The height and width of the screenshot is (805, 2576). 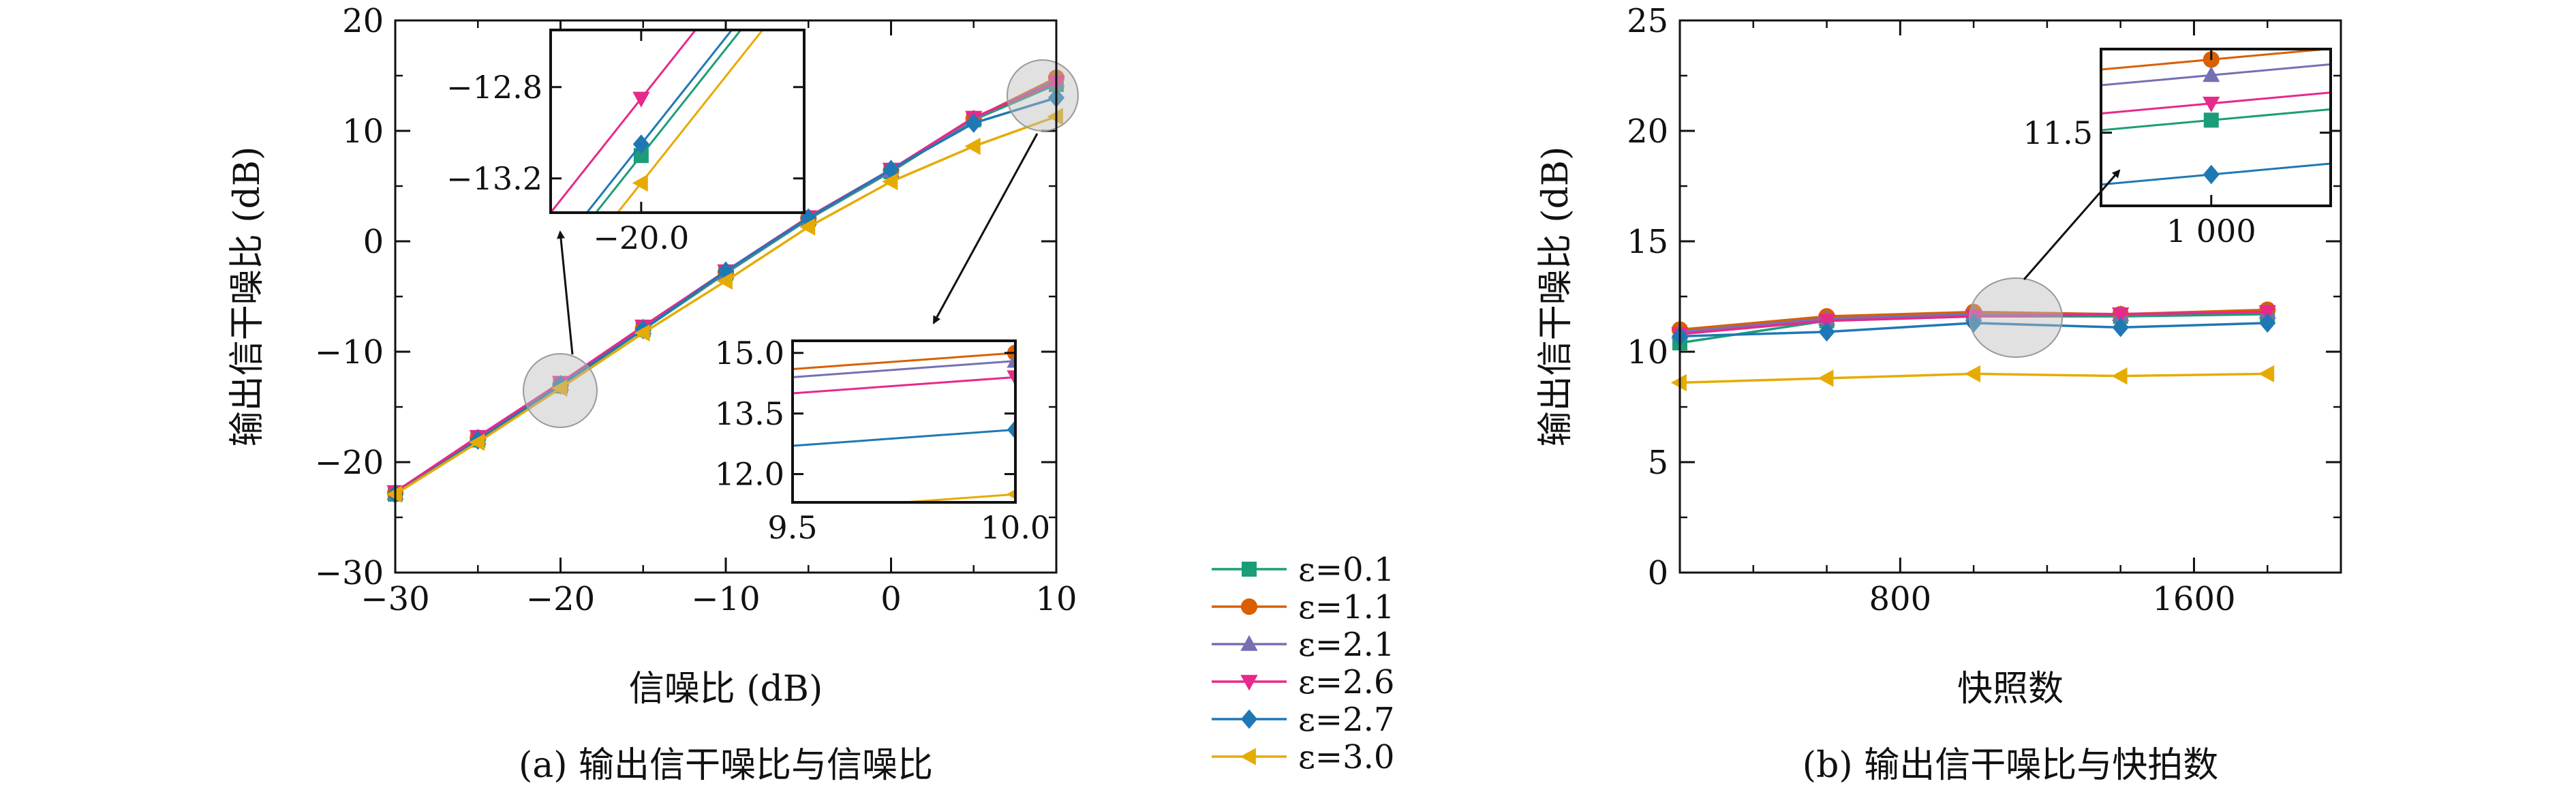 I want to click on inset-x-tick-label: 9.5, so click(x=792, y=527).